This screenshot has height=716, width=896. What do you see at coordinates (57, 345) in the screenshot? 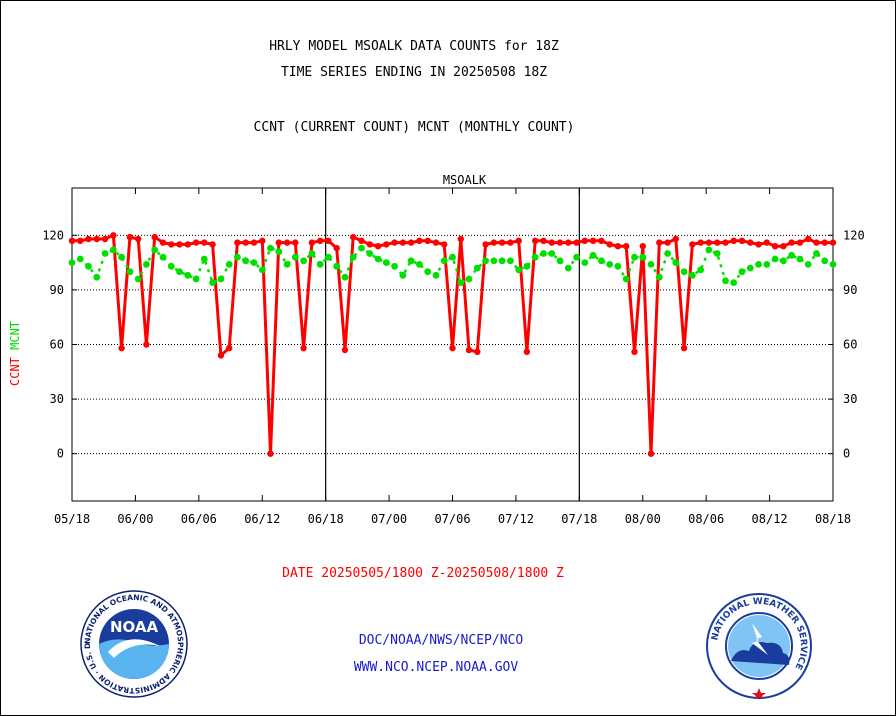
I see `y-tick-label-left: 60` at bounding box center [57, 345].